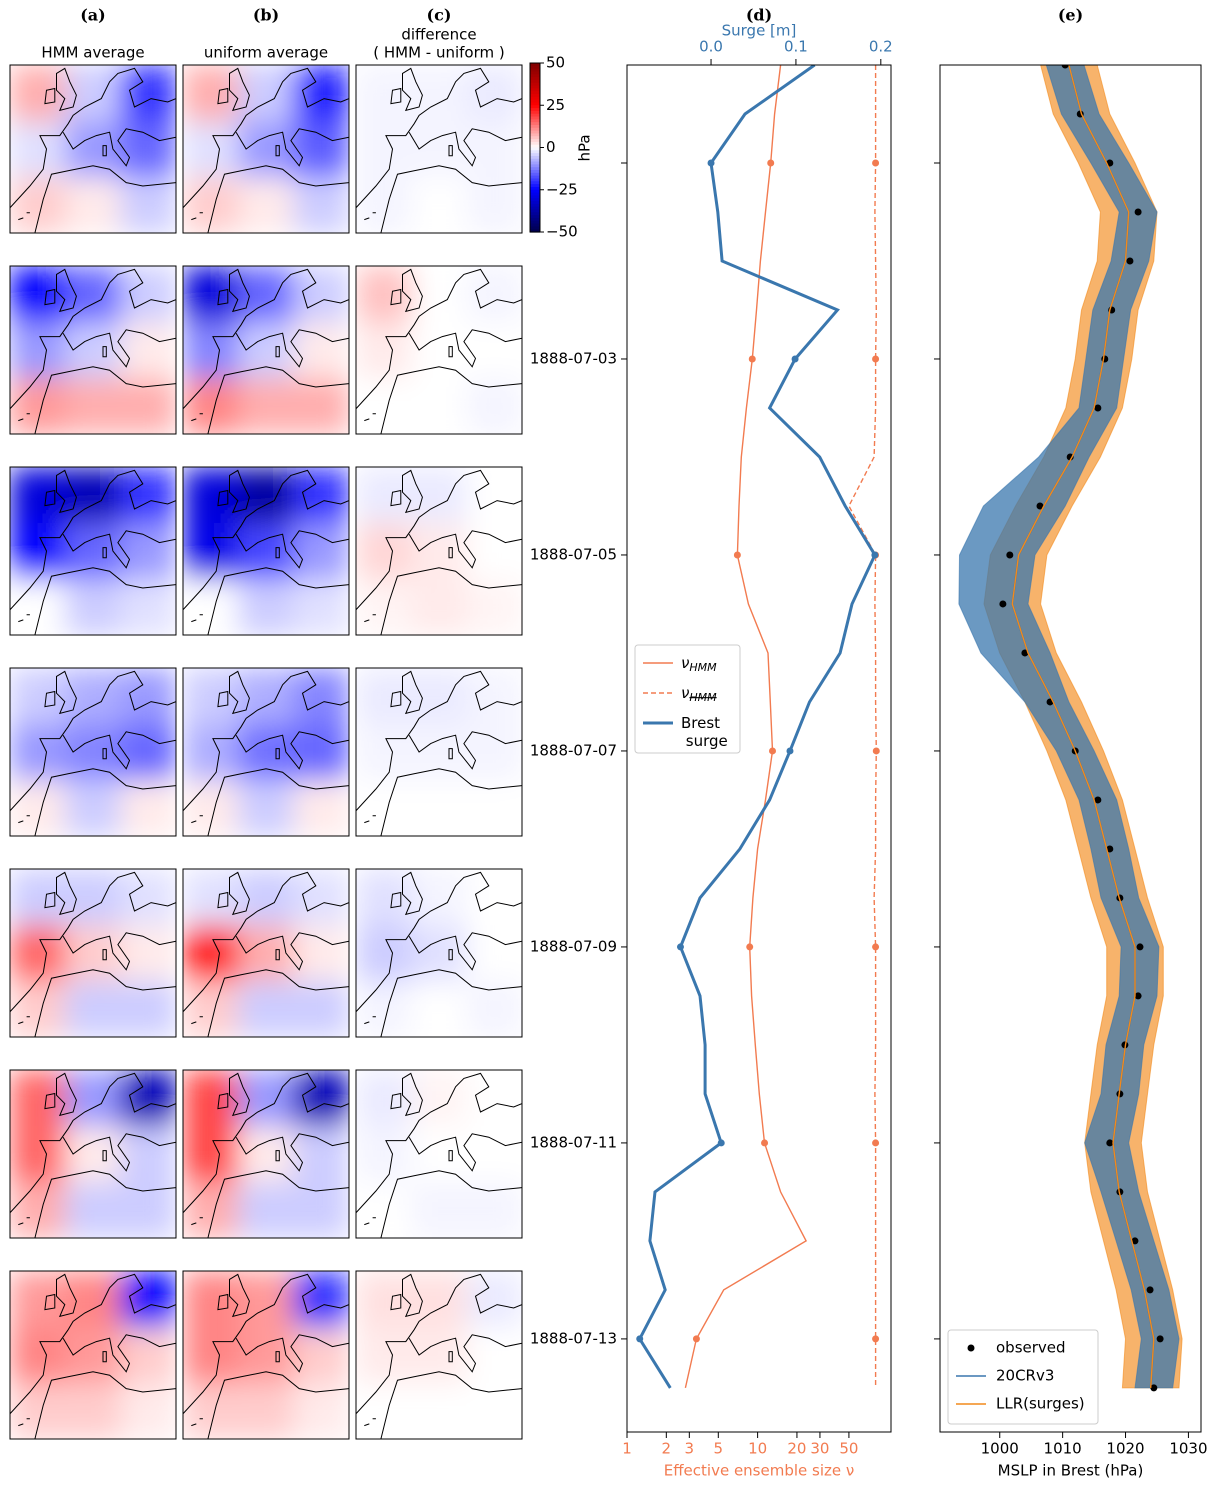  I want to click on series-marker, so click(680, 947).